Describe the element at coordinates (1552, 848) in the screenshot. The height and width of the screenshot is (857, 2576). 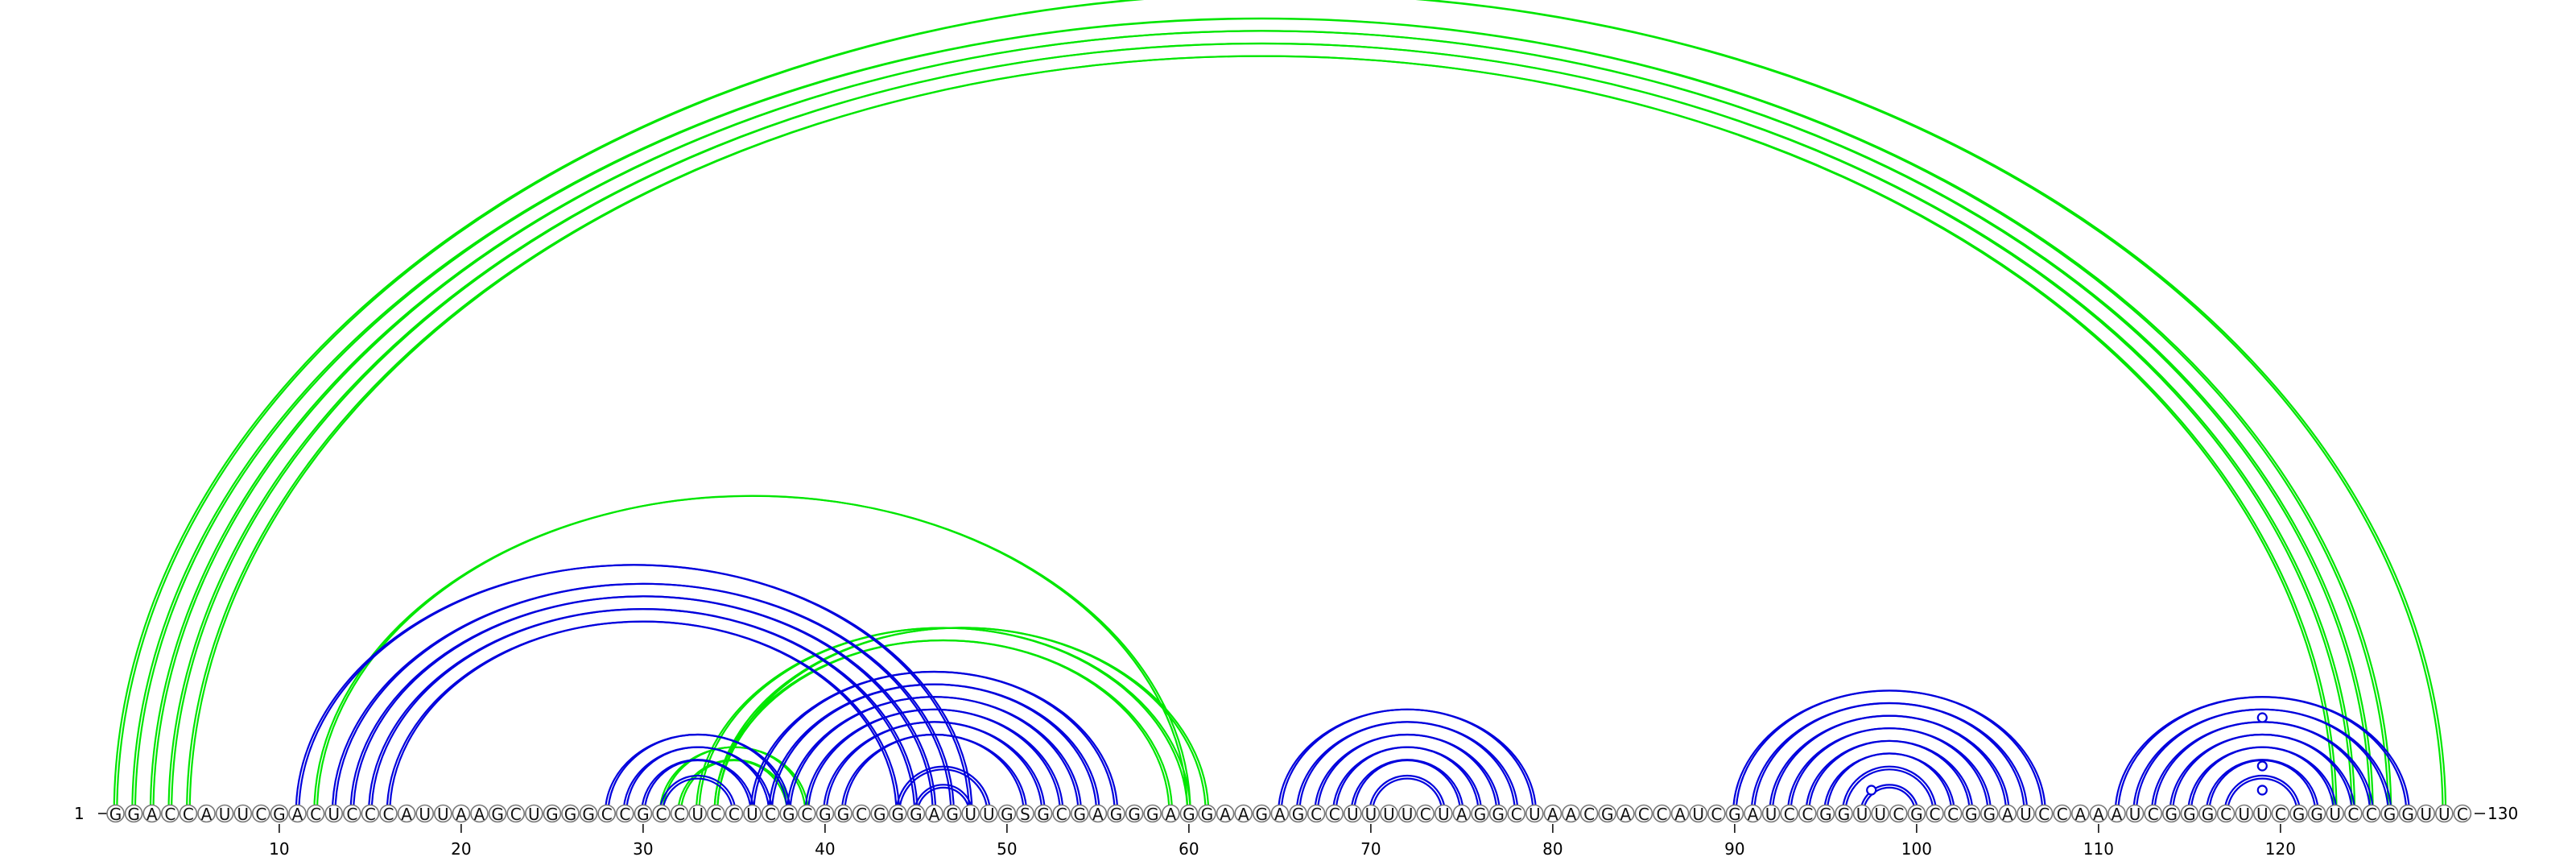
I see `tick-label-80: 80` at that location.